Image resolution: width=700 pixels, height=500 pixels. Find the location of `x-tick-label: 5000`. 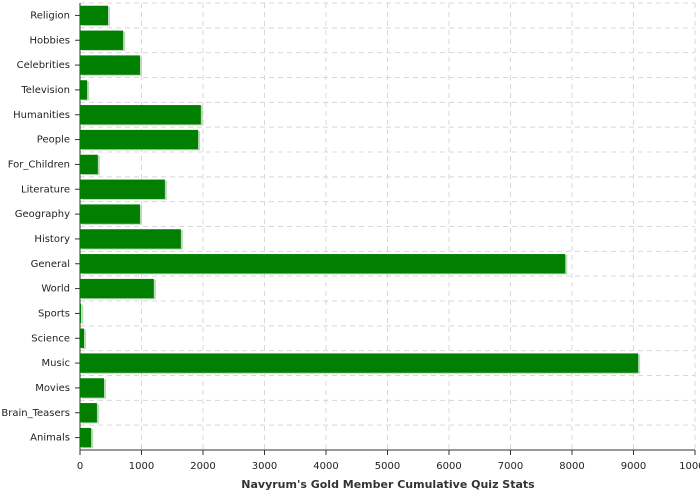

x-tick-label: 5000 is located at coordinates (387, 466).